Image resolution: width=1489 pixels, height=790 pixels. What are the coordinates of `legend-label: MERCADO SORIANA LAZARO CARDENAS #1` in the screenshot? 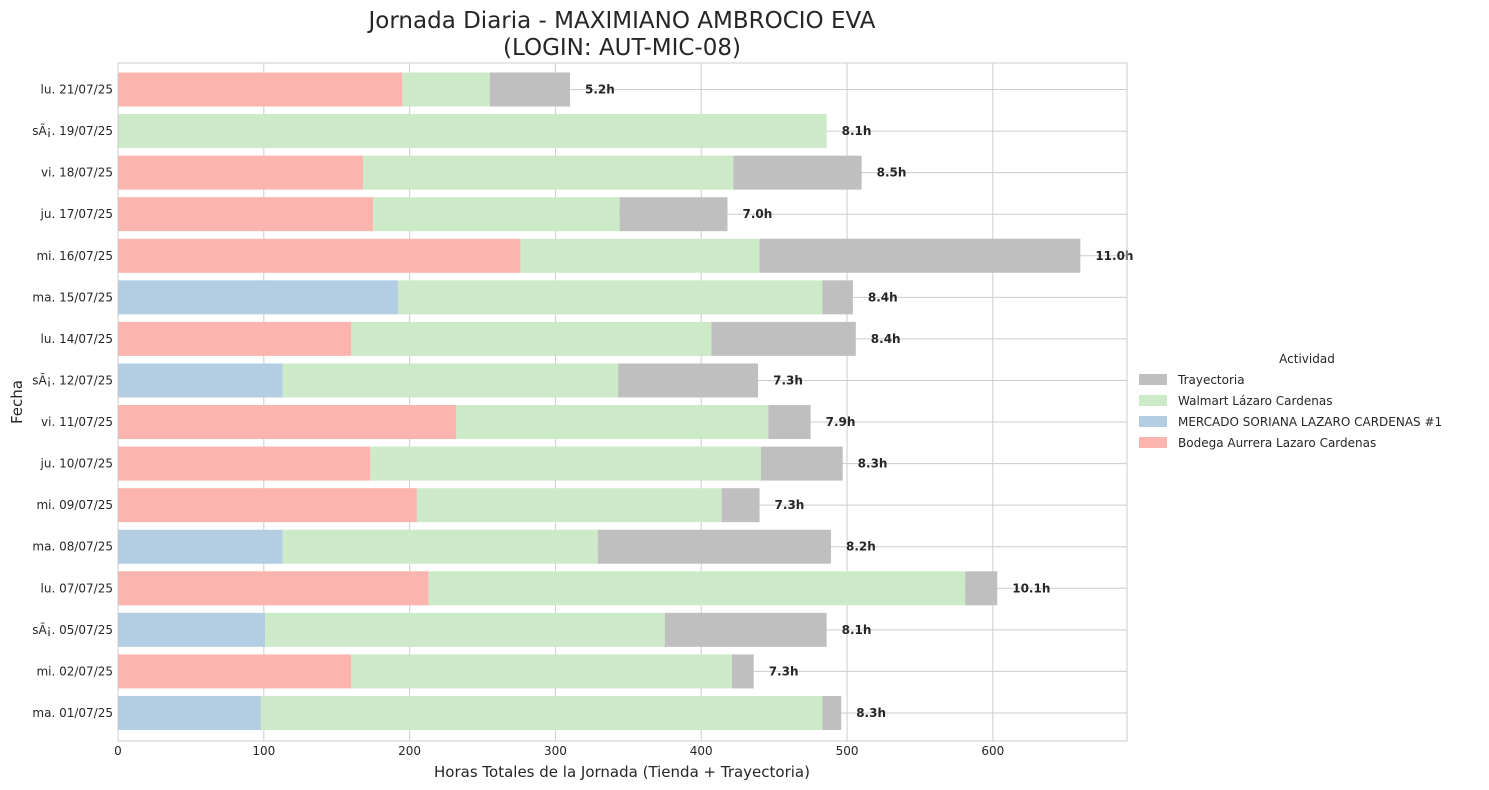 It's located at (1310, 422).